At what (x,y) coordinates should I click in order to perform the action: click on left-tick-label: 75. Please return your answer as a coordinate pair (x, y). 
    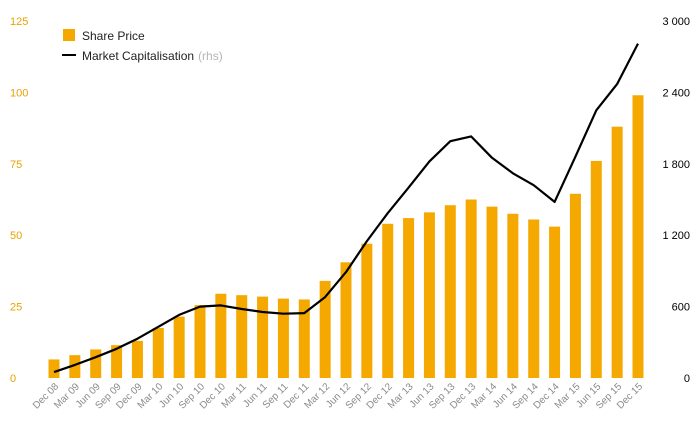
    Looking at the image, I should click on (16, 165).